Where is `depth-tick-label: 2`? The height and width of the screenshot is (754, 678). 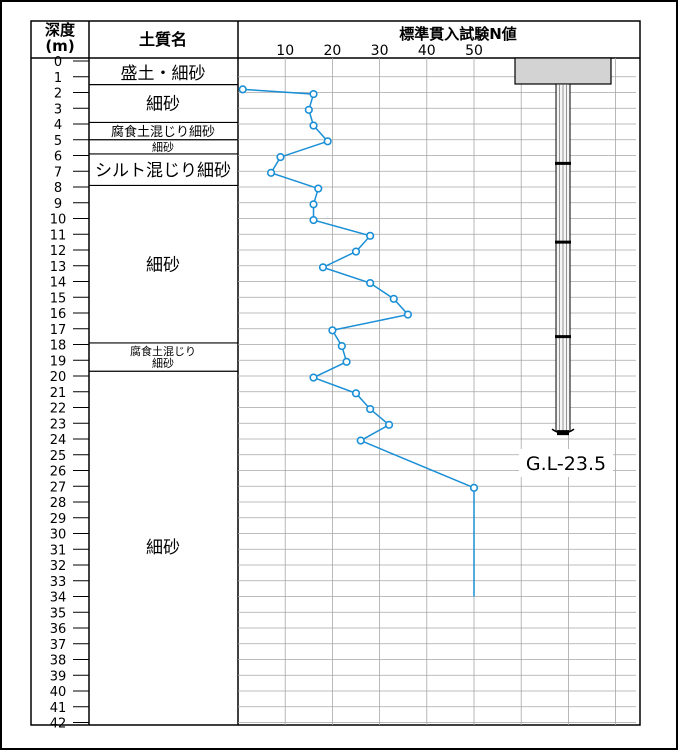
depth-tick-label: 2 is located at coordinates (58, 94).